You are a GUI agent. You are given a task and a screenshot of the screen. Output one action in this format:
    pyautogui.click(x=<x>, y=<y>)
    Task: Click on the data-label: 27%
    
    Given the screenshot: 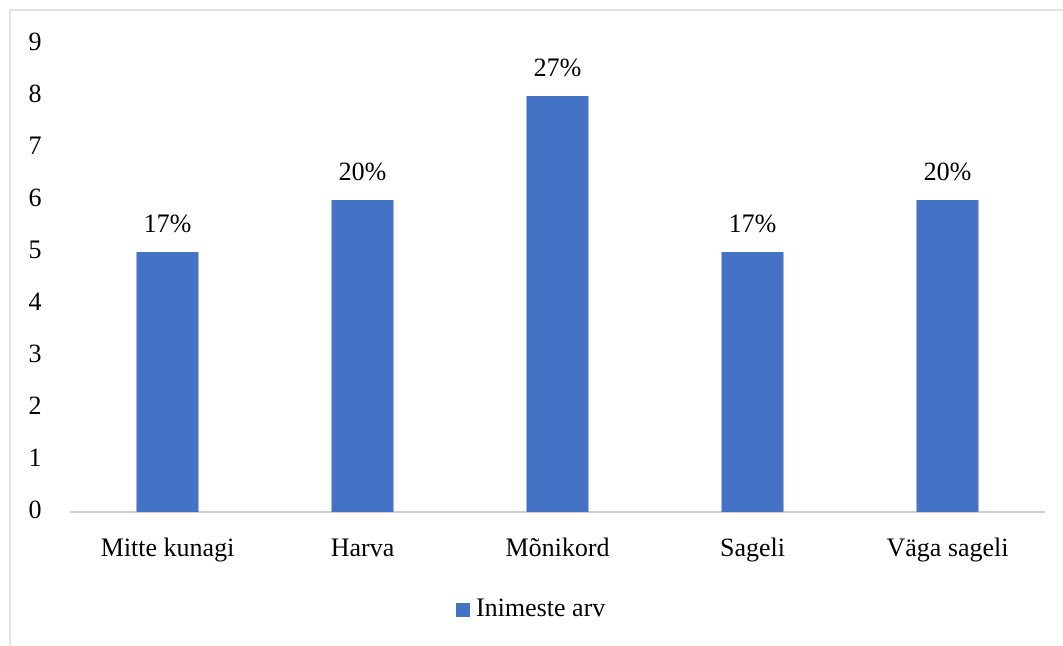 What is the action you would take?
    pyautogui.click(x=558, y=67)
    